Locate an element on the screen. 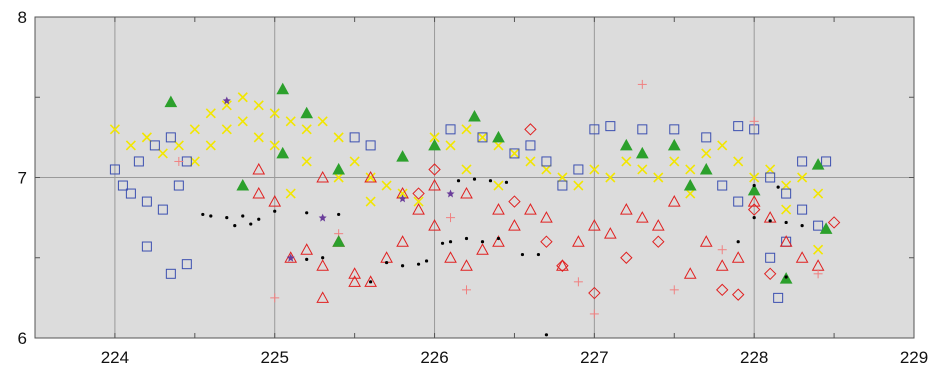 This screenshot has height=370, width=948. x-tick-label: 226 is located at coordinates (434, 357).